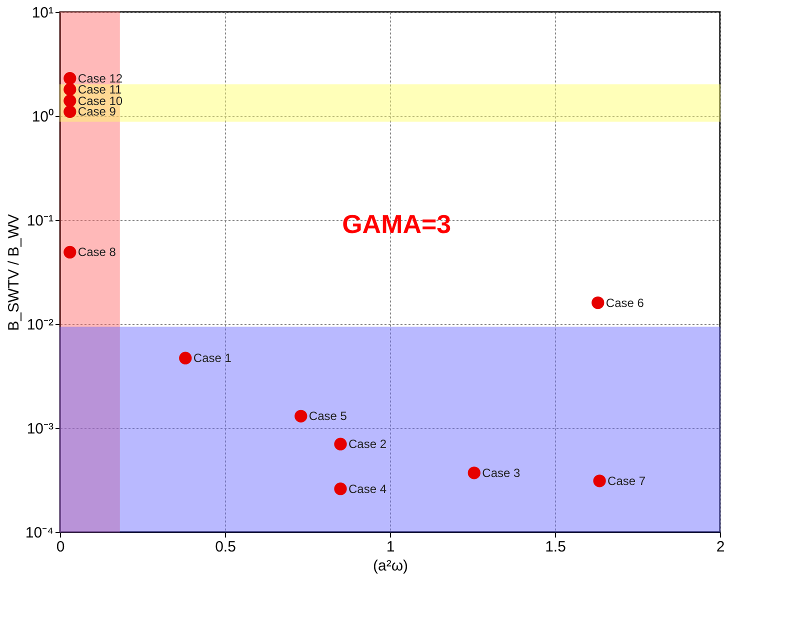  What do you see at coordinates (555, 547) in the screenshot?
I see `x-tick-label: 1.5` at bounding box center [555, 547].